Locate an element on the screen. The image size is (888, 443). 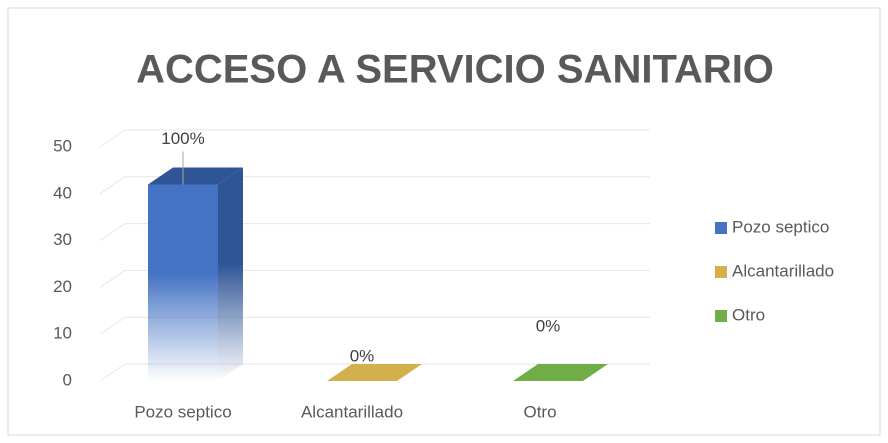
data-label: 100% is located at coordinates (182, 138).